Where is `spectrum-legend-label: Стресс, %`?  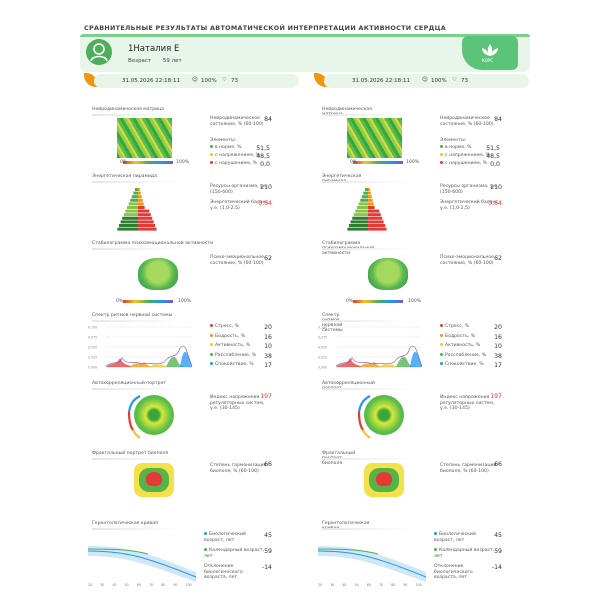
spectrum-legend-label: Стресс, % is located at coordinates (227, 326).